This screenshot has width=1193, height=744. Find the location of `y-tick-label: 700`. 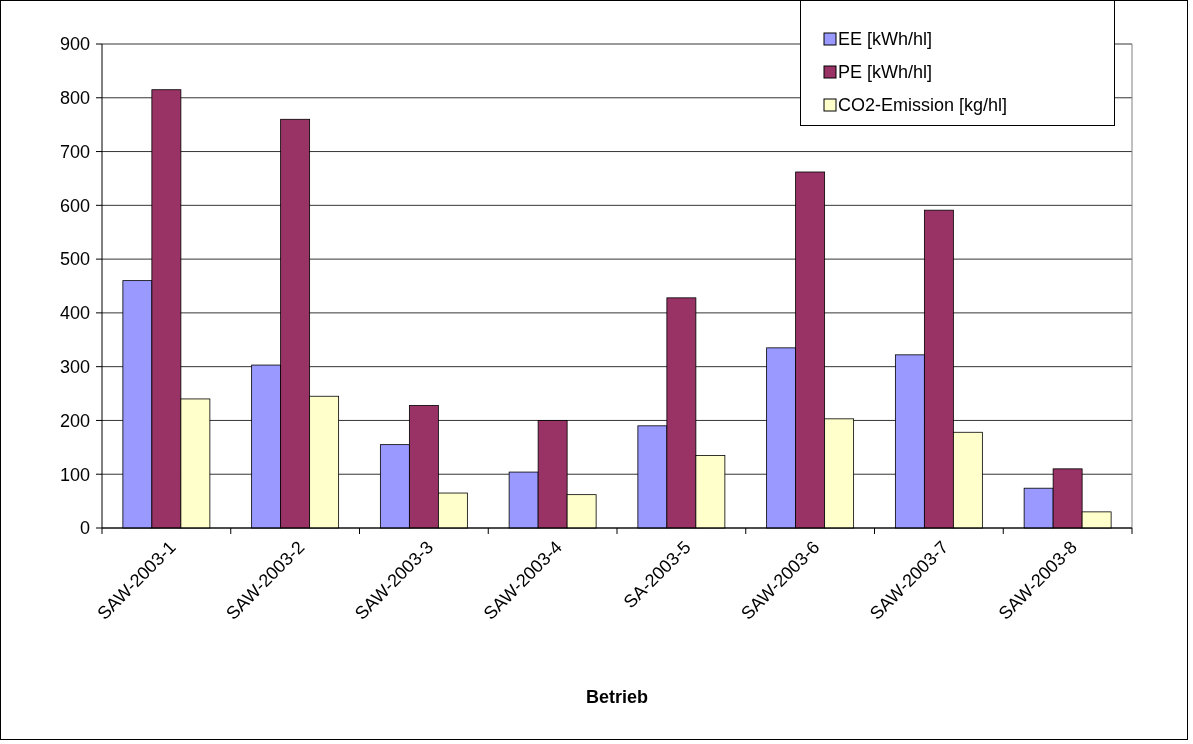

y-tick-label: 700 is located at coordinates (74, 151).